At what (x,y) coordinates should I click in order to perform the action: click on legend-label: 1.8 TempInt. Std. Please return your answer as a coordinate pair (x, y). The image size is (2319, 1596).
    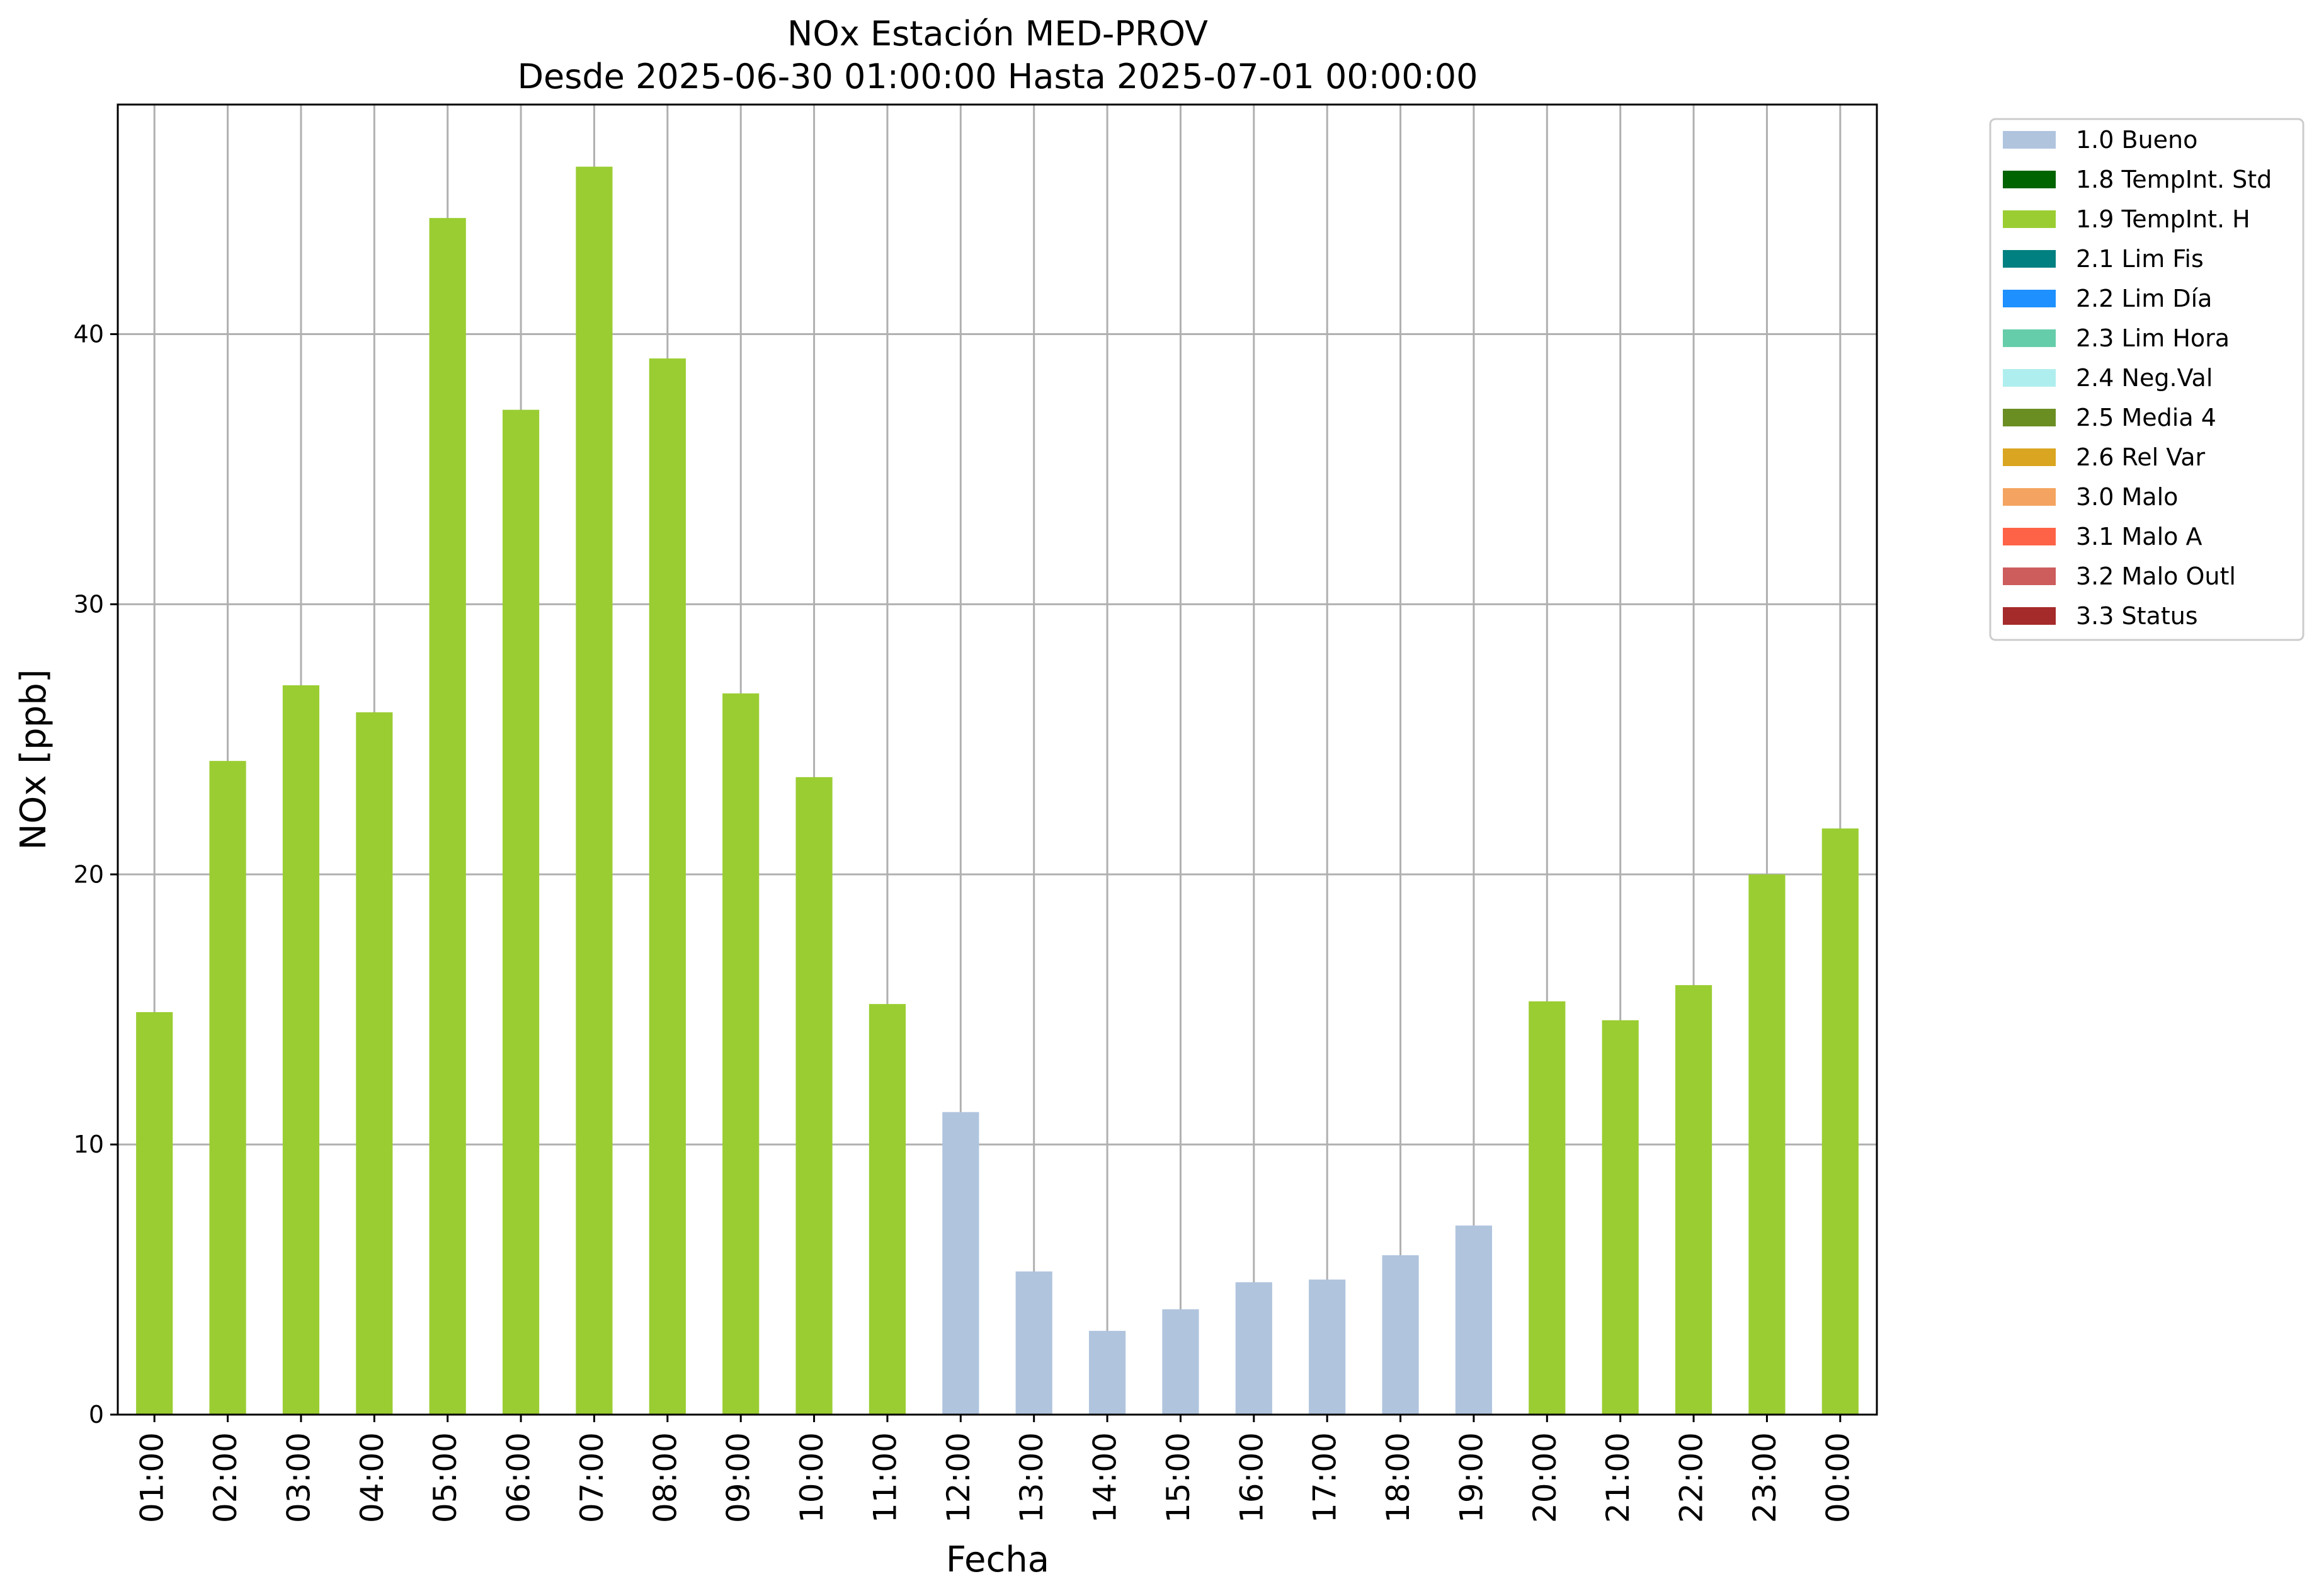
    Looking at the image, I should click on (2174, 179).